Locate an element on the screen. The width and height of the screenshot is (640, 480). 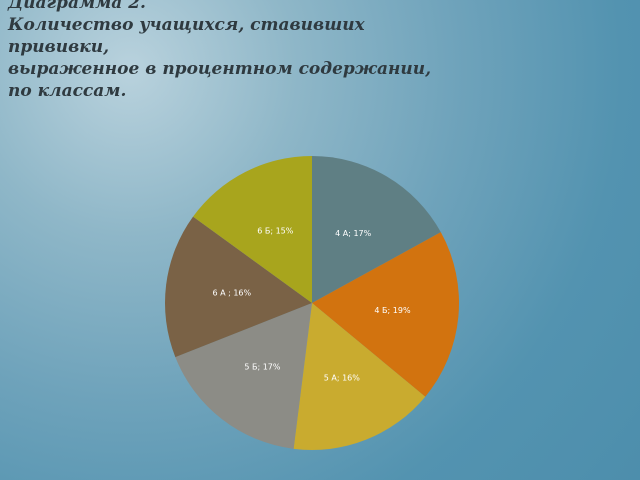
pie-label-3: 5 А; 16% is located at coordinates (342, 378).